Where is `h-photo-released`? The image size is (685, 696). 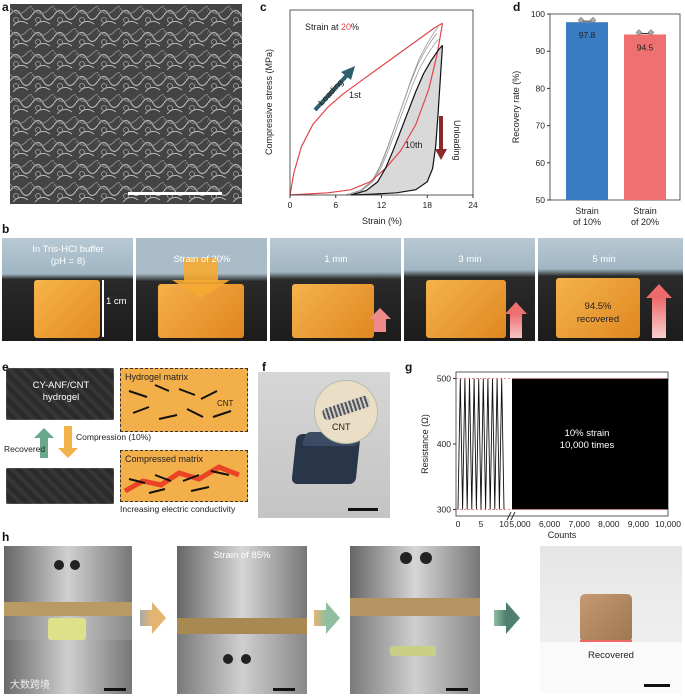
h-photo-released is located at coordinates (415, 620).